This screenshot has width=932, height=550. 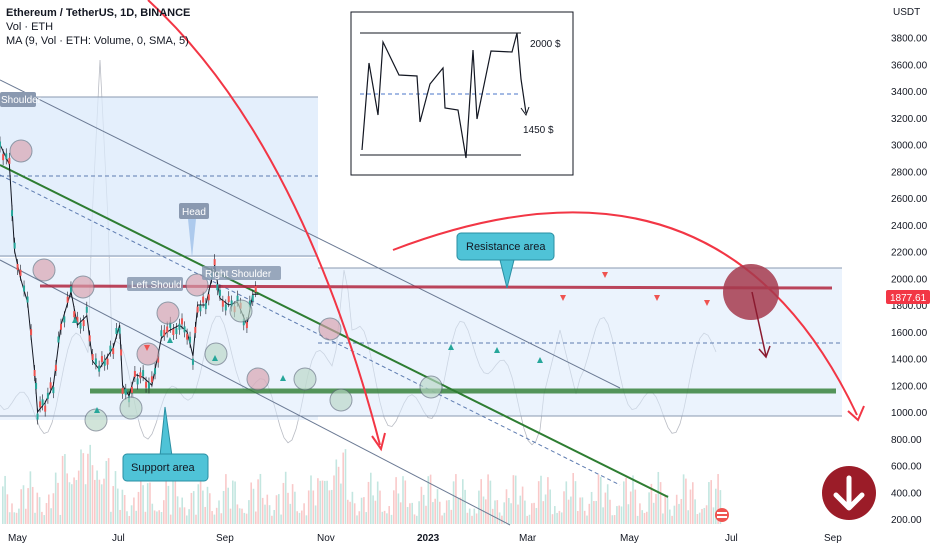 I want to click on svg-text: Resistance area, so click(x=506, y=247).